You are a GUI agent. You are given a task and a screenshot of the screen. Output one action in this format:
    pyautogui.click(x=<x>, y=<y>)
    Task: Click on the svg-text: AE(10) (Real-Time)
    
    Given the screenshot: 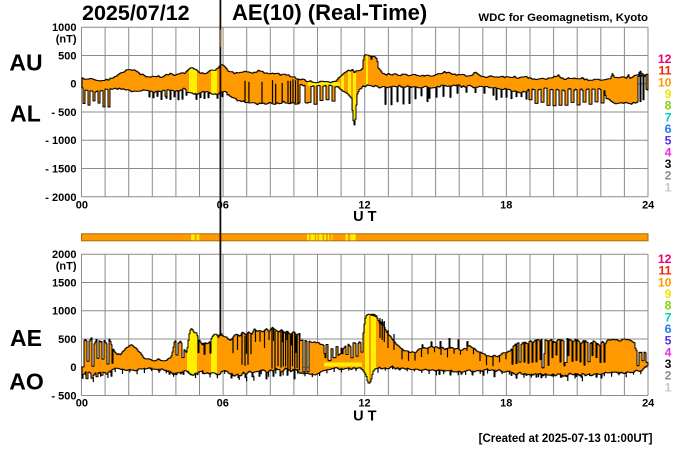 What is the action you would take?
    pyautogui.click(x=329, y=12)
    